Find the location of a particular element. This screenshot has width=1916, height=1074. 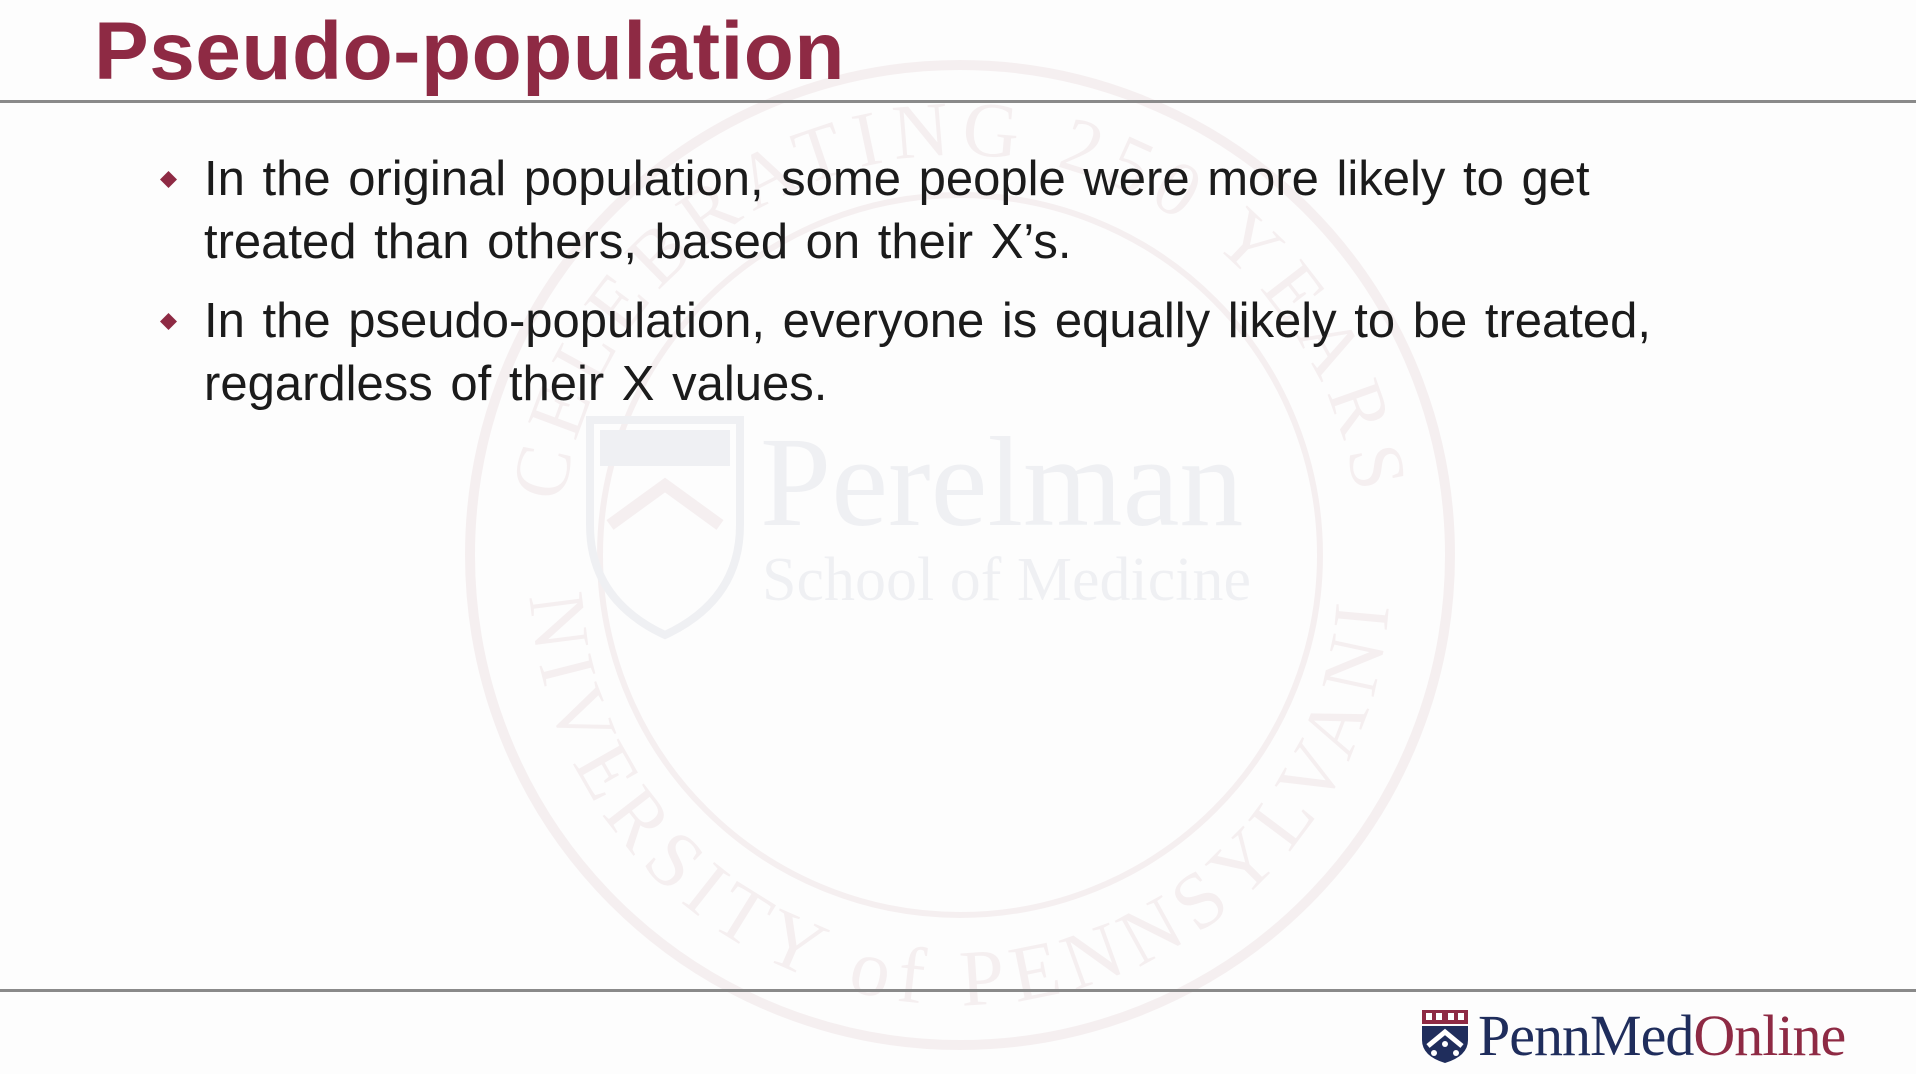

title-divider is located at coordinates (958, 101).